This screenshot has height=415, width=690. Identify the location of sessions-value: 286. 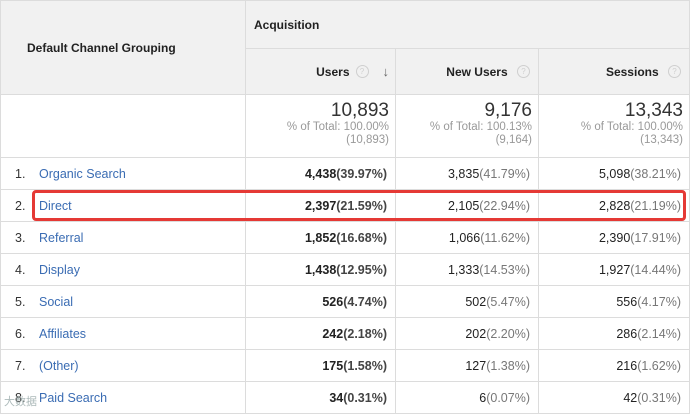
(627, 333).